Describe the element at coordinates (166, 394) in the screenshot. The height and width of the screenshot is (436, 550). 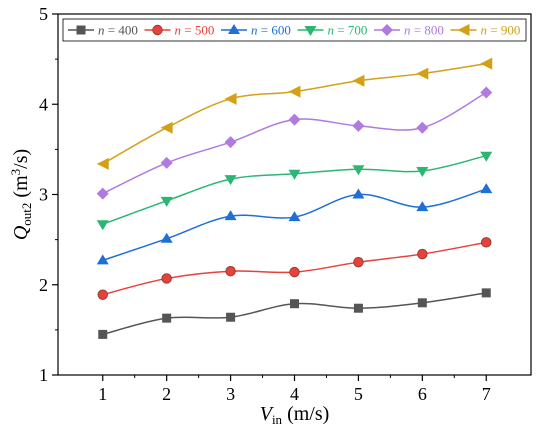
I see `x-tick-label: 2` at that location.